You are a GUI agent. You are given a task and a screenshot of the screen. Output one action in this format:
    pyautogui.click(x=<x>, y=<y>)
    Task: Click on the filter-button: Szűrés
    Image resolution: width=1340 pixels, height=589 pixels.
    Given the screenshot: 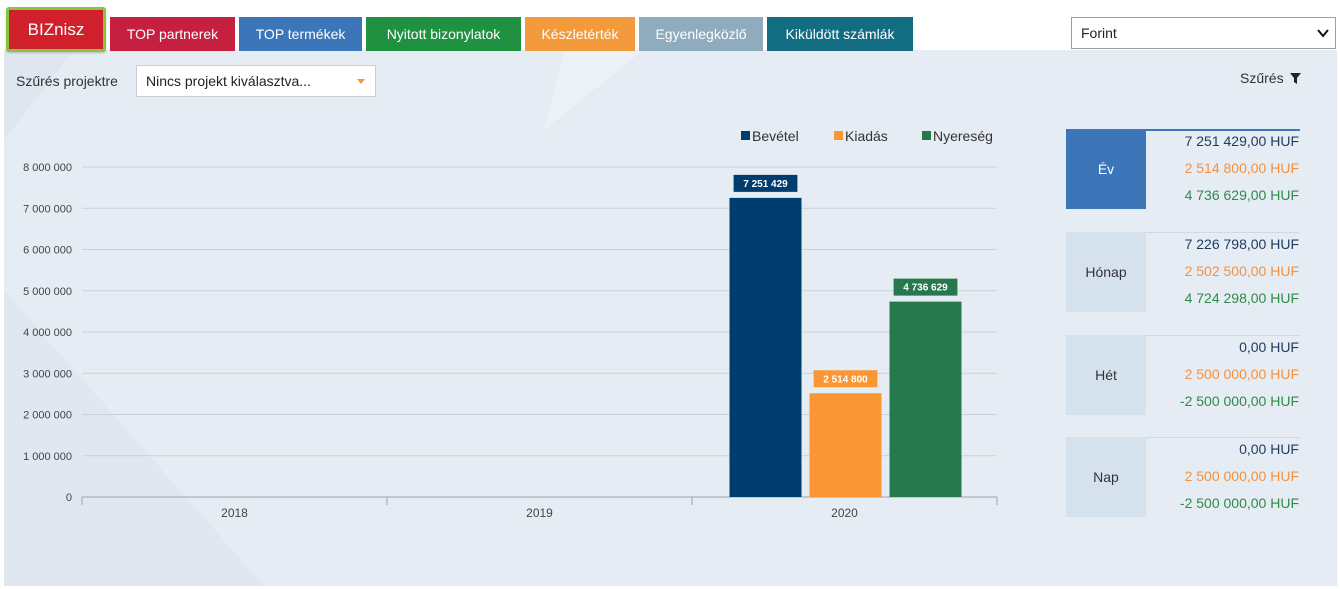 What is the action you would take?
    pyautogui.click(x=1271, y=78)
    